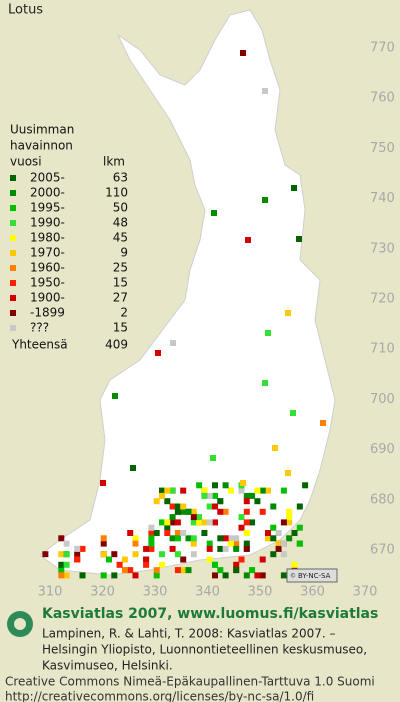 This screenshot has width=400, height=702. I want to click on northing-label: 730, so click(382, 248).